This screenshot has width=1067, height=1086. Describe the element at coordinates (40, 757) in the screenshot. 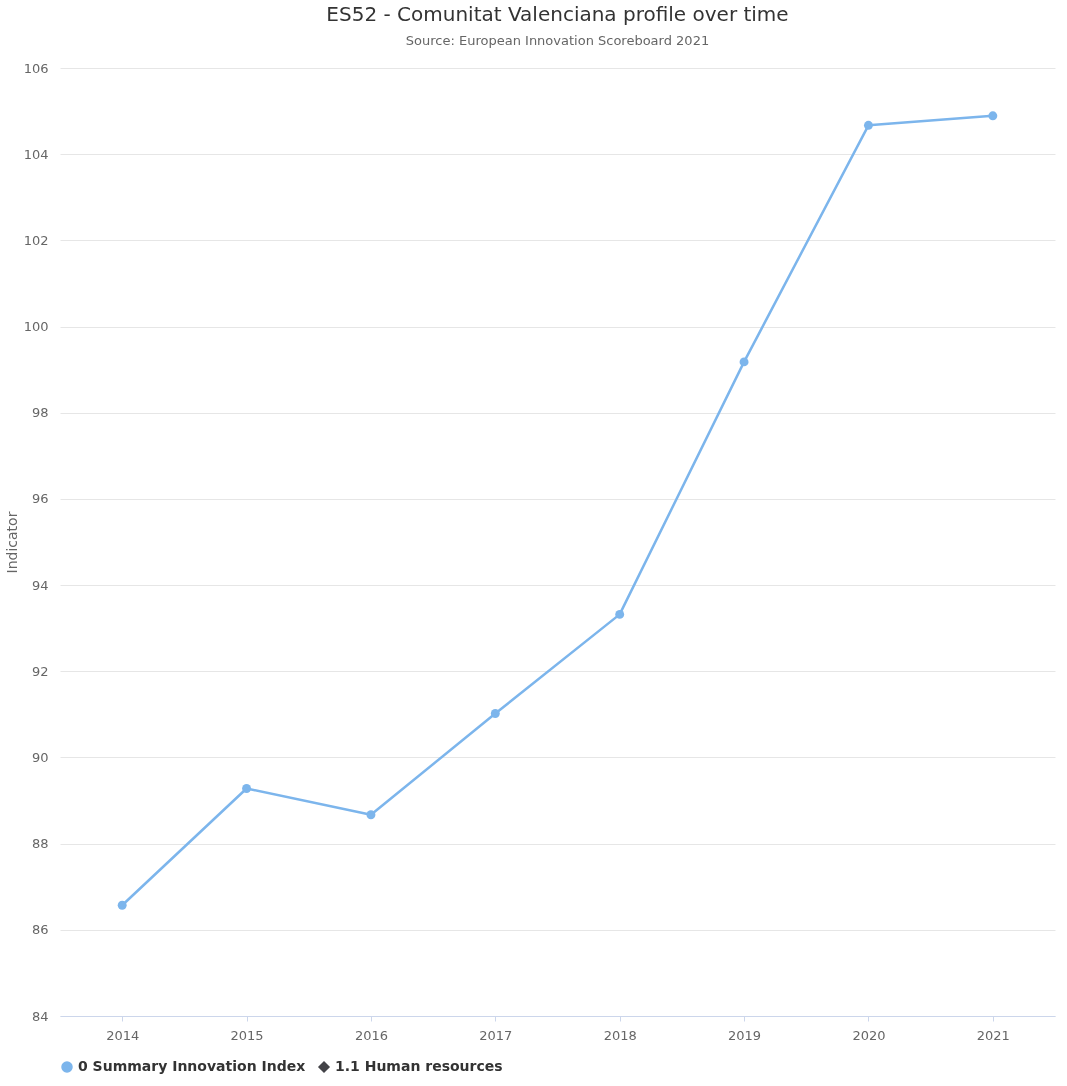

I see `y-tick-label: 90` at that location.